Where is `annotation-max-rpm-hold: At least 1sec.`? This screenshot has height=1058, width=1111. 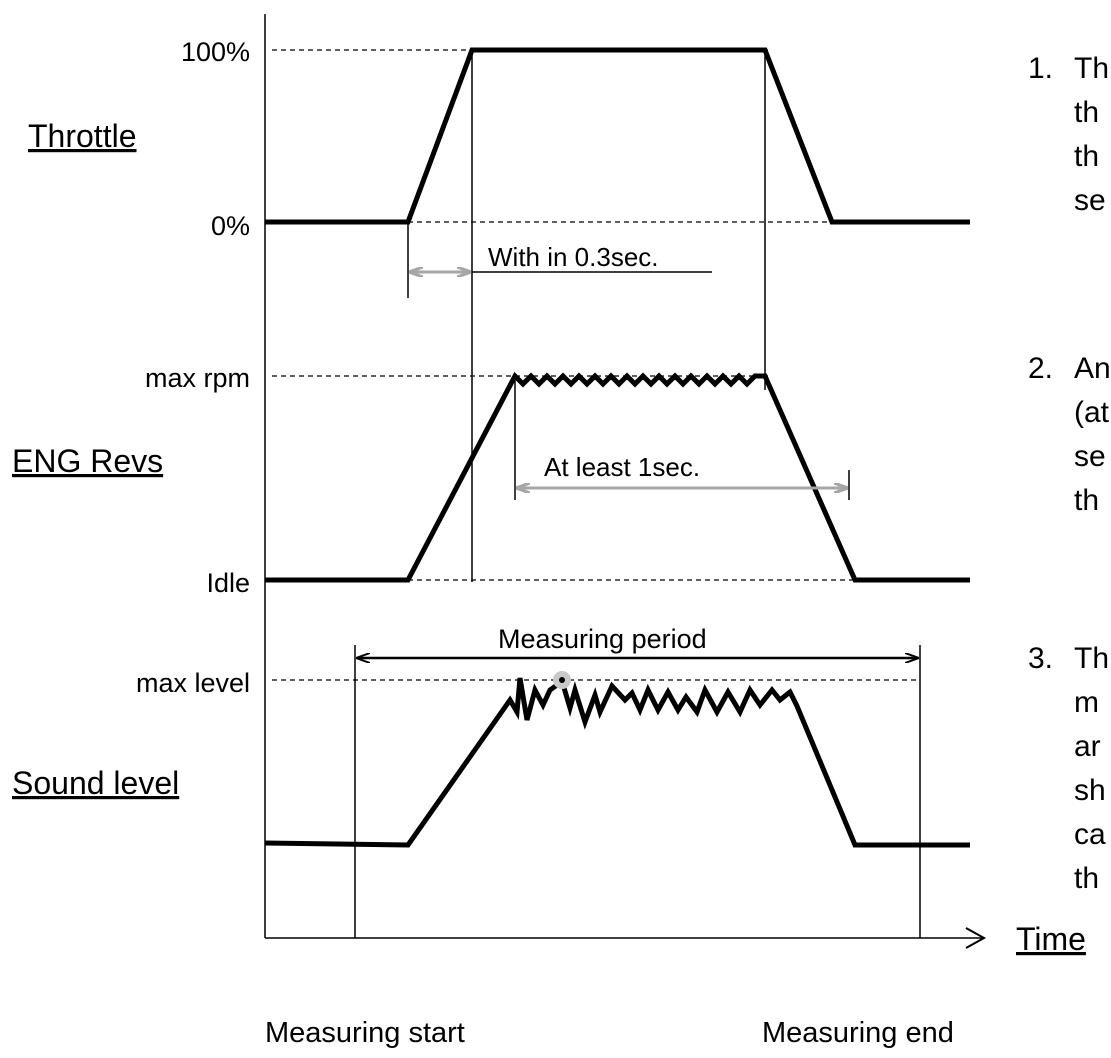 annotation-max-rpm-hold: At least 1sec. is located at coordinates (622, 467).